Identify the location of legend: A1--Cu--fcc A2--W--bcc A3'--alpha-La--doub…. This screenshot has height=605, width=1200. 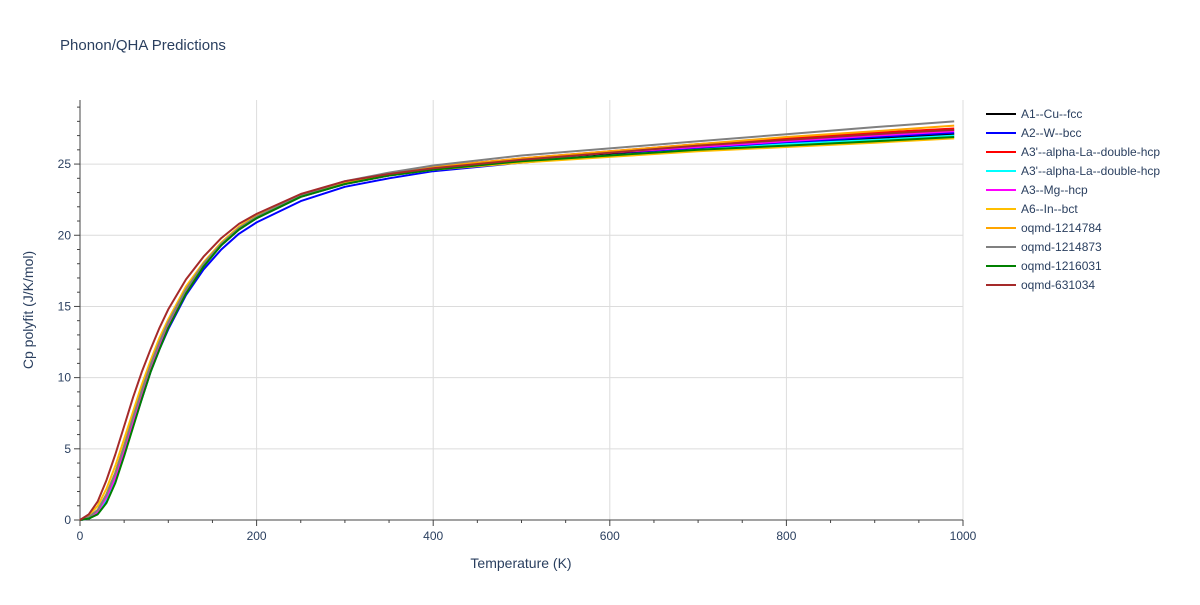
(1073, 199).